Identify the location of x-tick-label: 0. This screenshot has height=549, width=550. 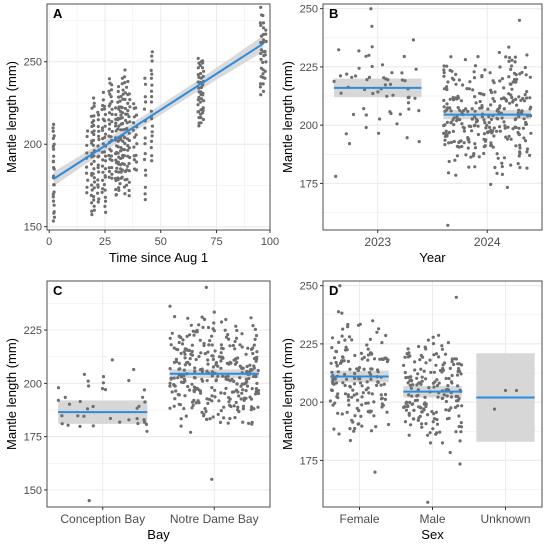
(49, 242).